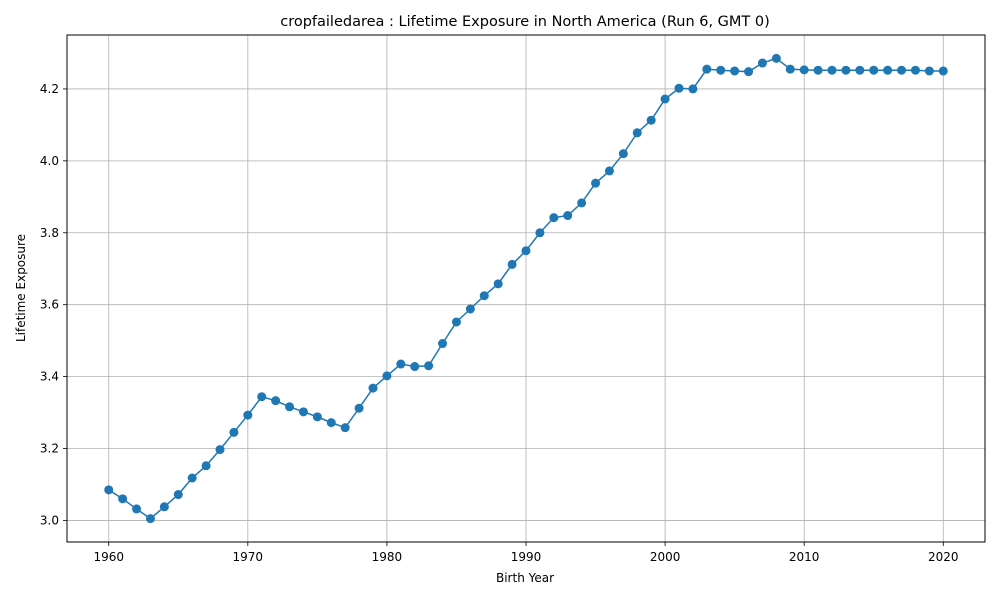 The width and height of the screenshot is (1000, 600). I want to click on y-tick-label: 4.2, so click(49, 89).